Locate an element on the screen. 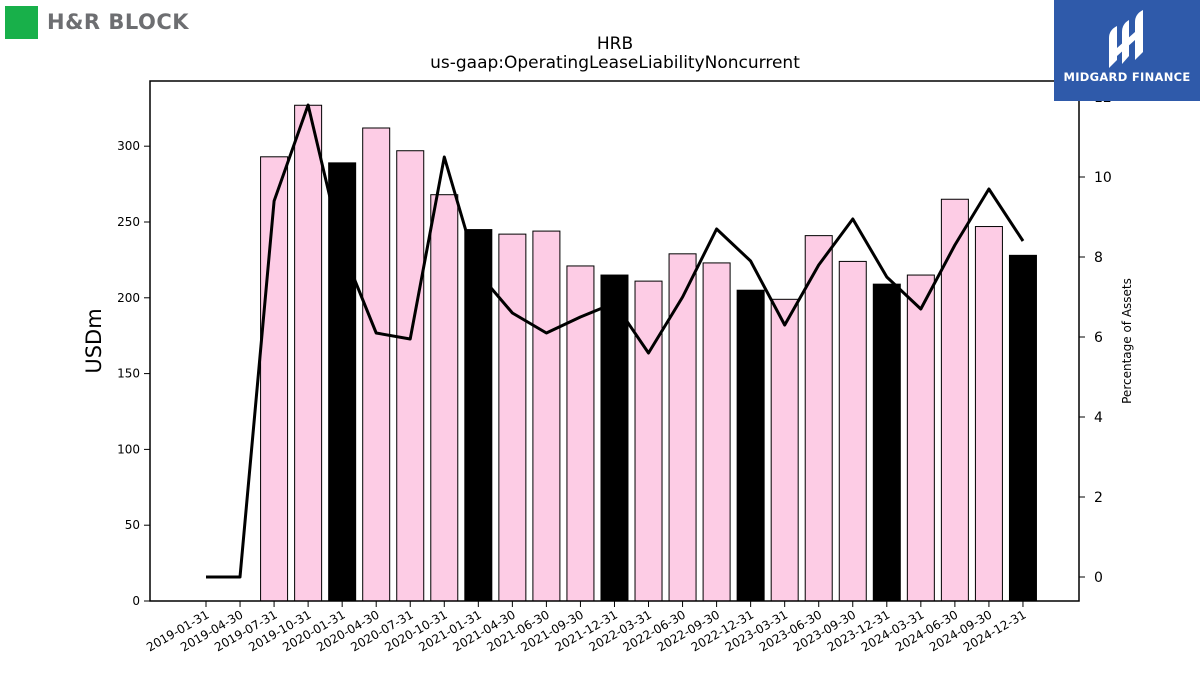 This screenshot has width=1200, height=675. y2-tick-label-8: 8 is located at coordinates (1098, 258).